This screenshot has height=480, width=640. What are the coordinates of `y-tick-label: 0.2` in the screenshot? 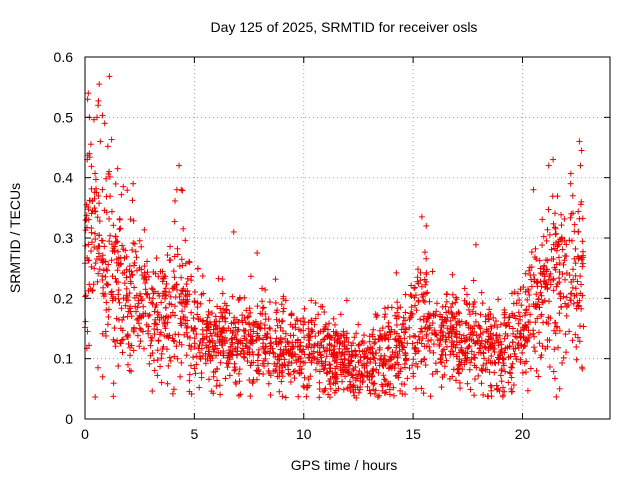 It's located at (64, 298).